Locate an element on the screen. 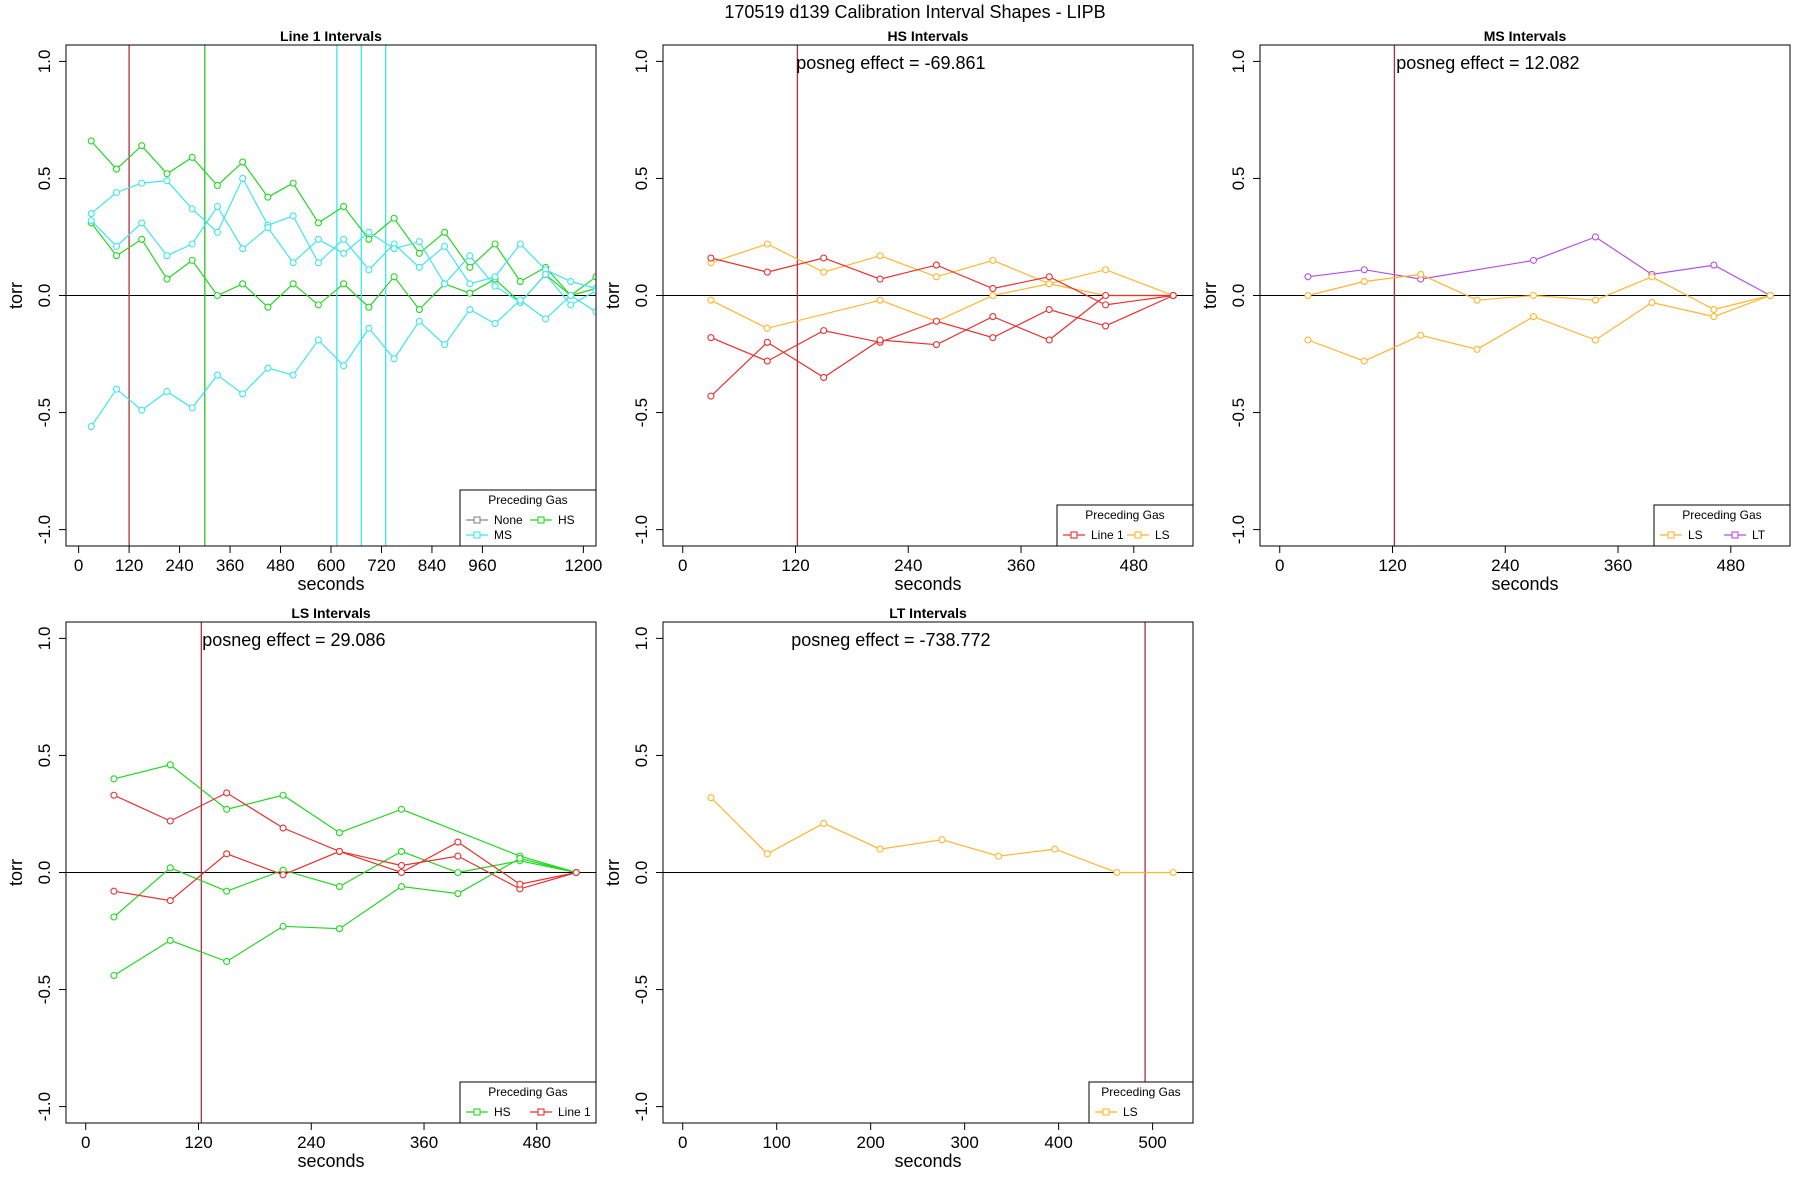  plot-area is located at coordinates (928, 295).